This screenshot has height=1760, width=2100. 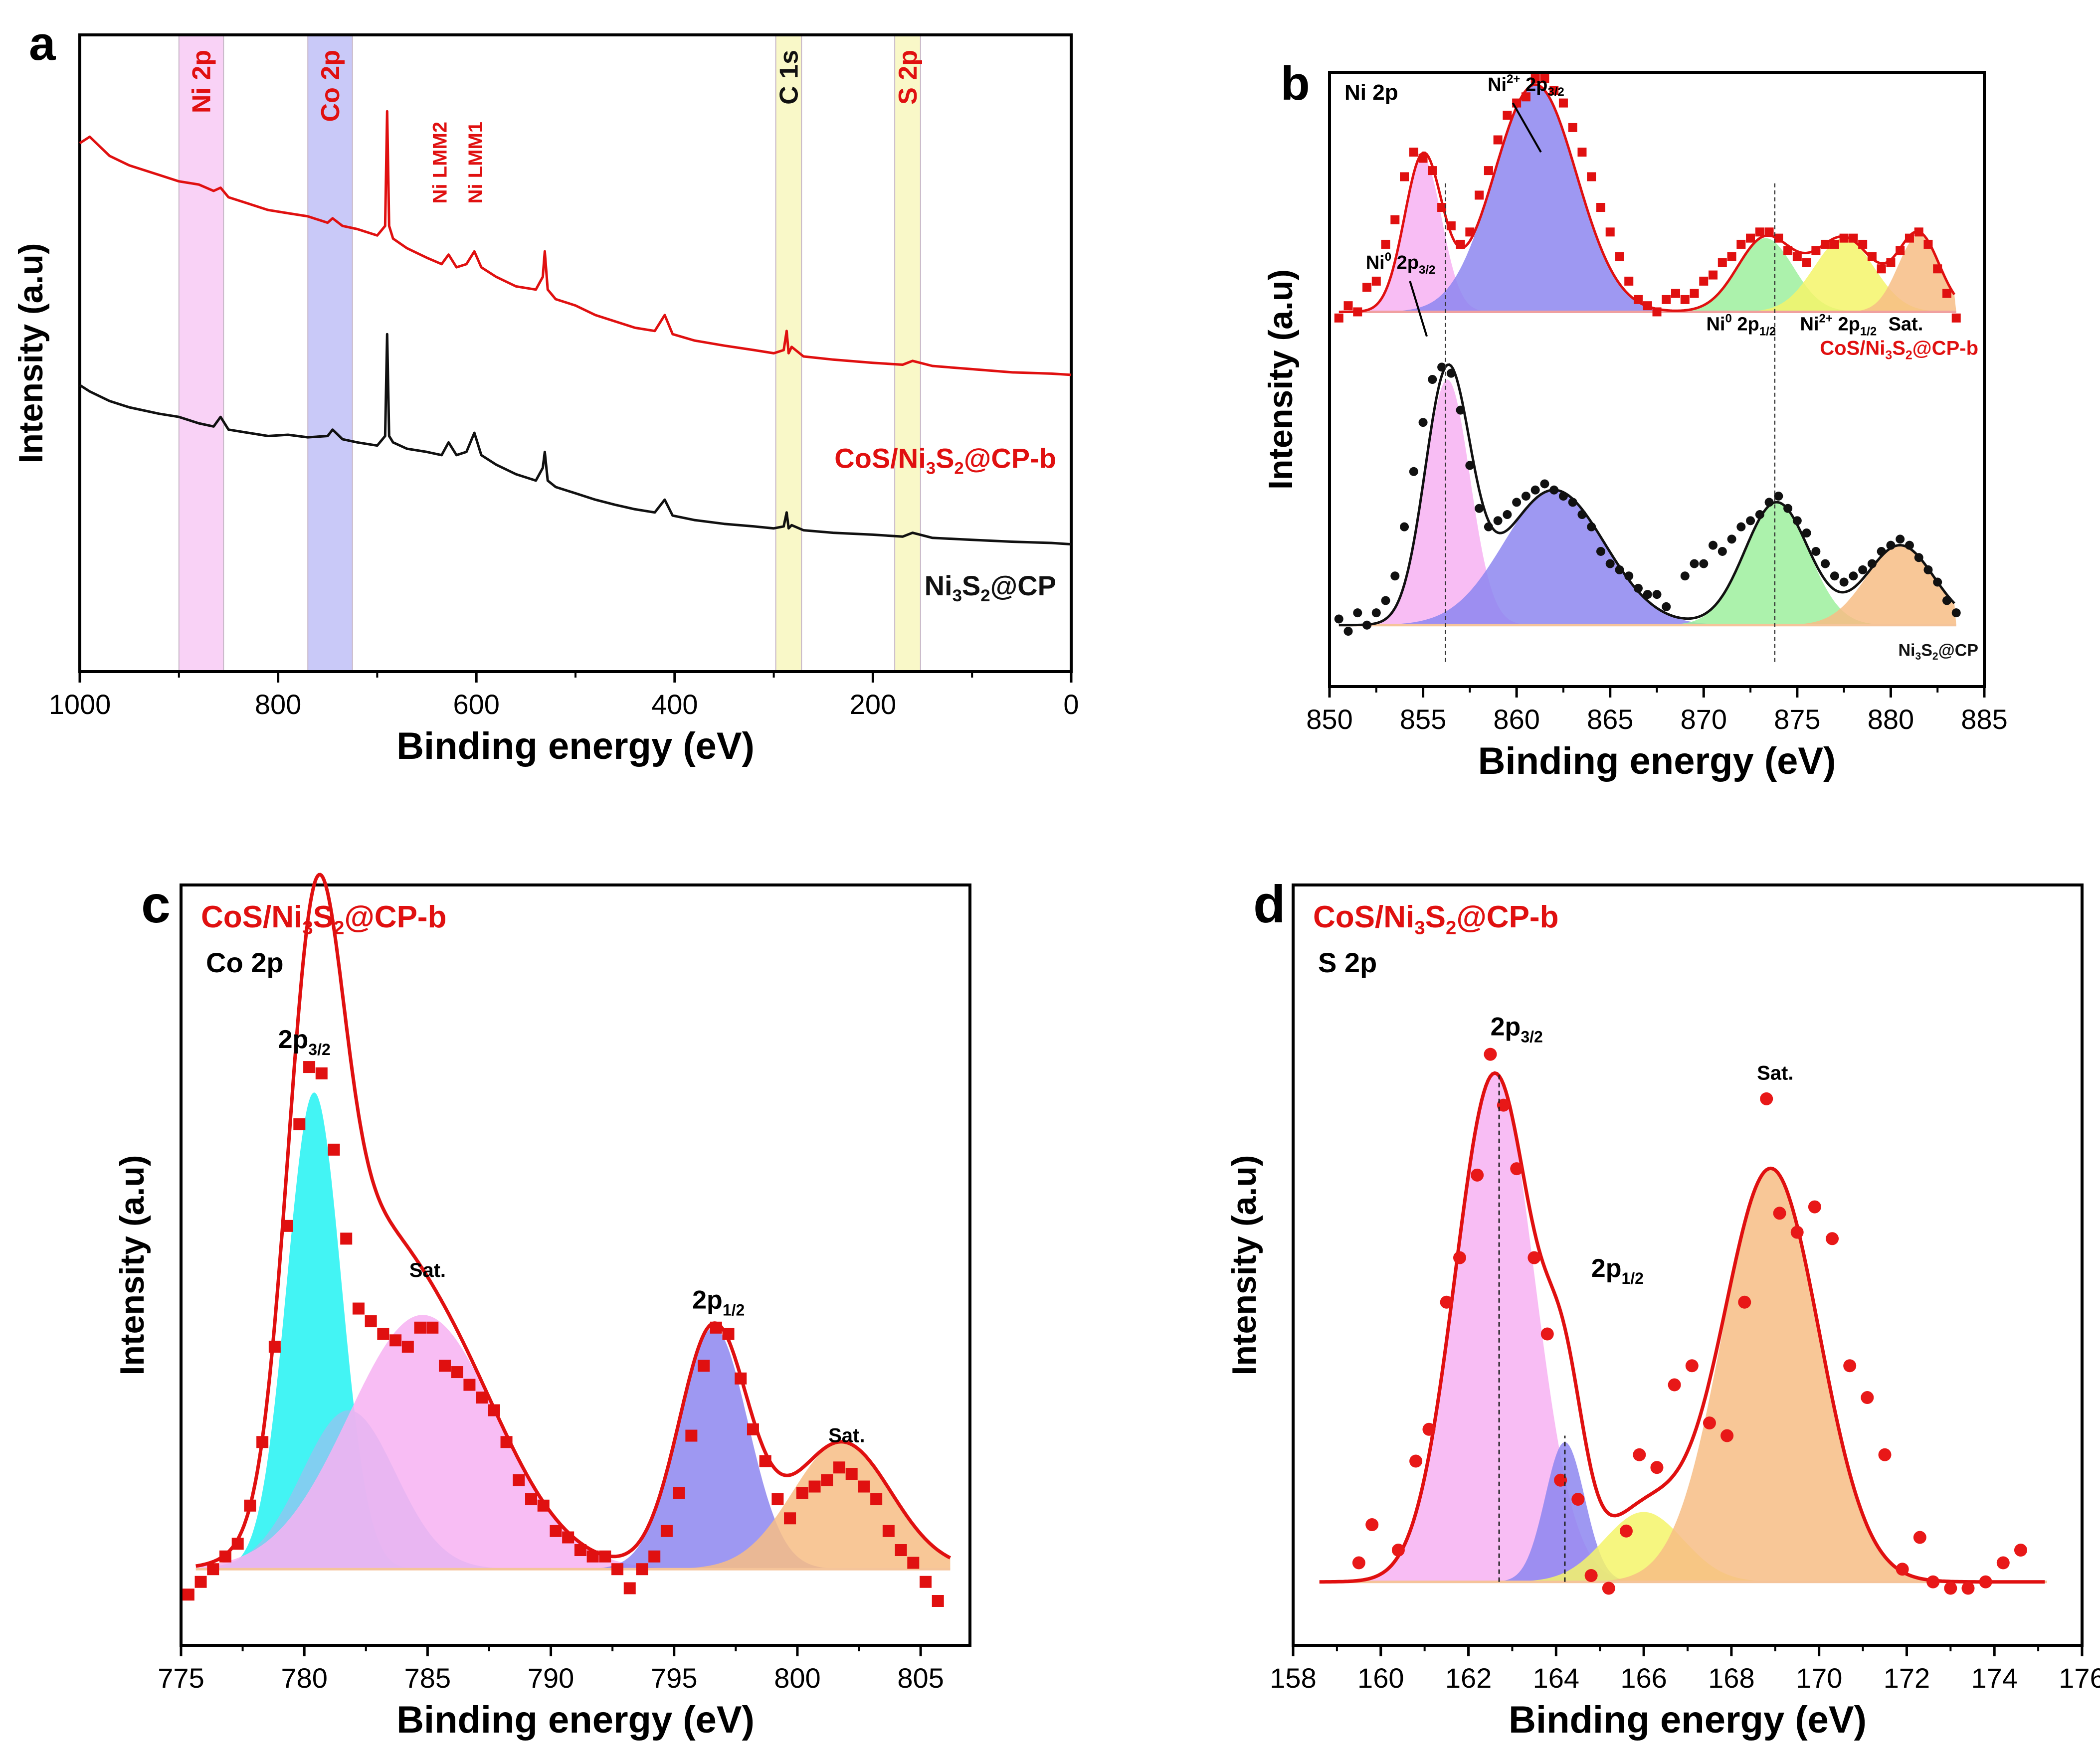 I want to click on panel-label-a: a, so click(x=42, y=43).